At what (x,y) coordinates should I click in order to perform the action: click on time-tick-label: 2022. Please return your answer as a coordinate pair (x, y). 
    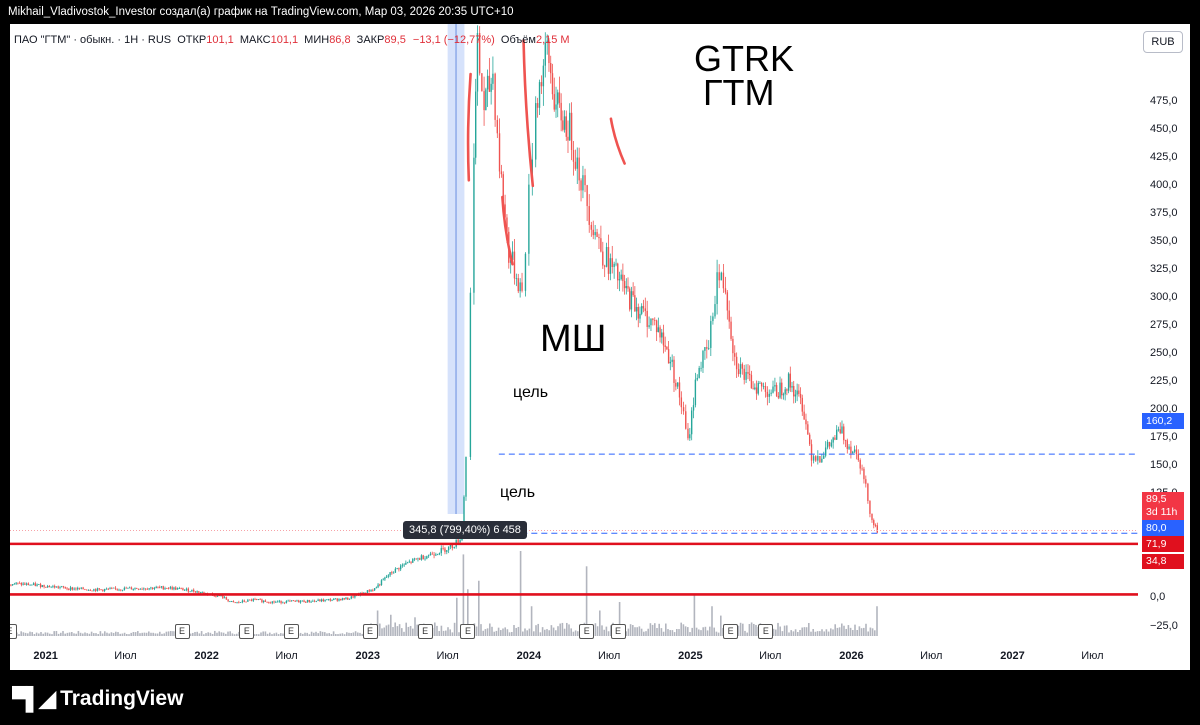
    Looking at the image, I should click on (206, 656).